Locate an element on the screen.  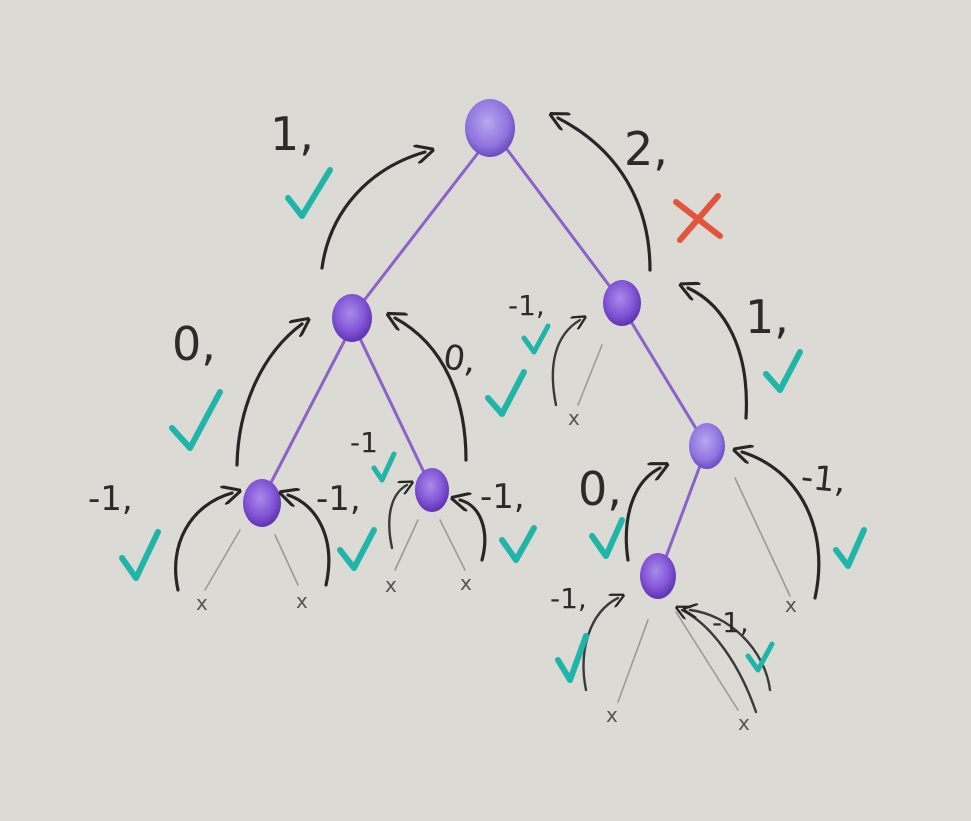
edge-right-rightchild is located at coordinates (665, 377).